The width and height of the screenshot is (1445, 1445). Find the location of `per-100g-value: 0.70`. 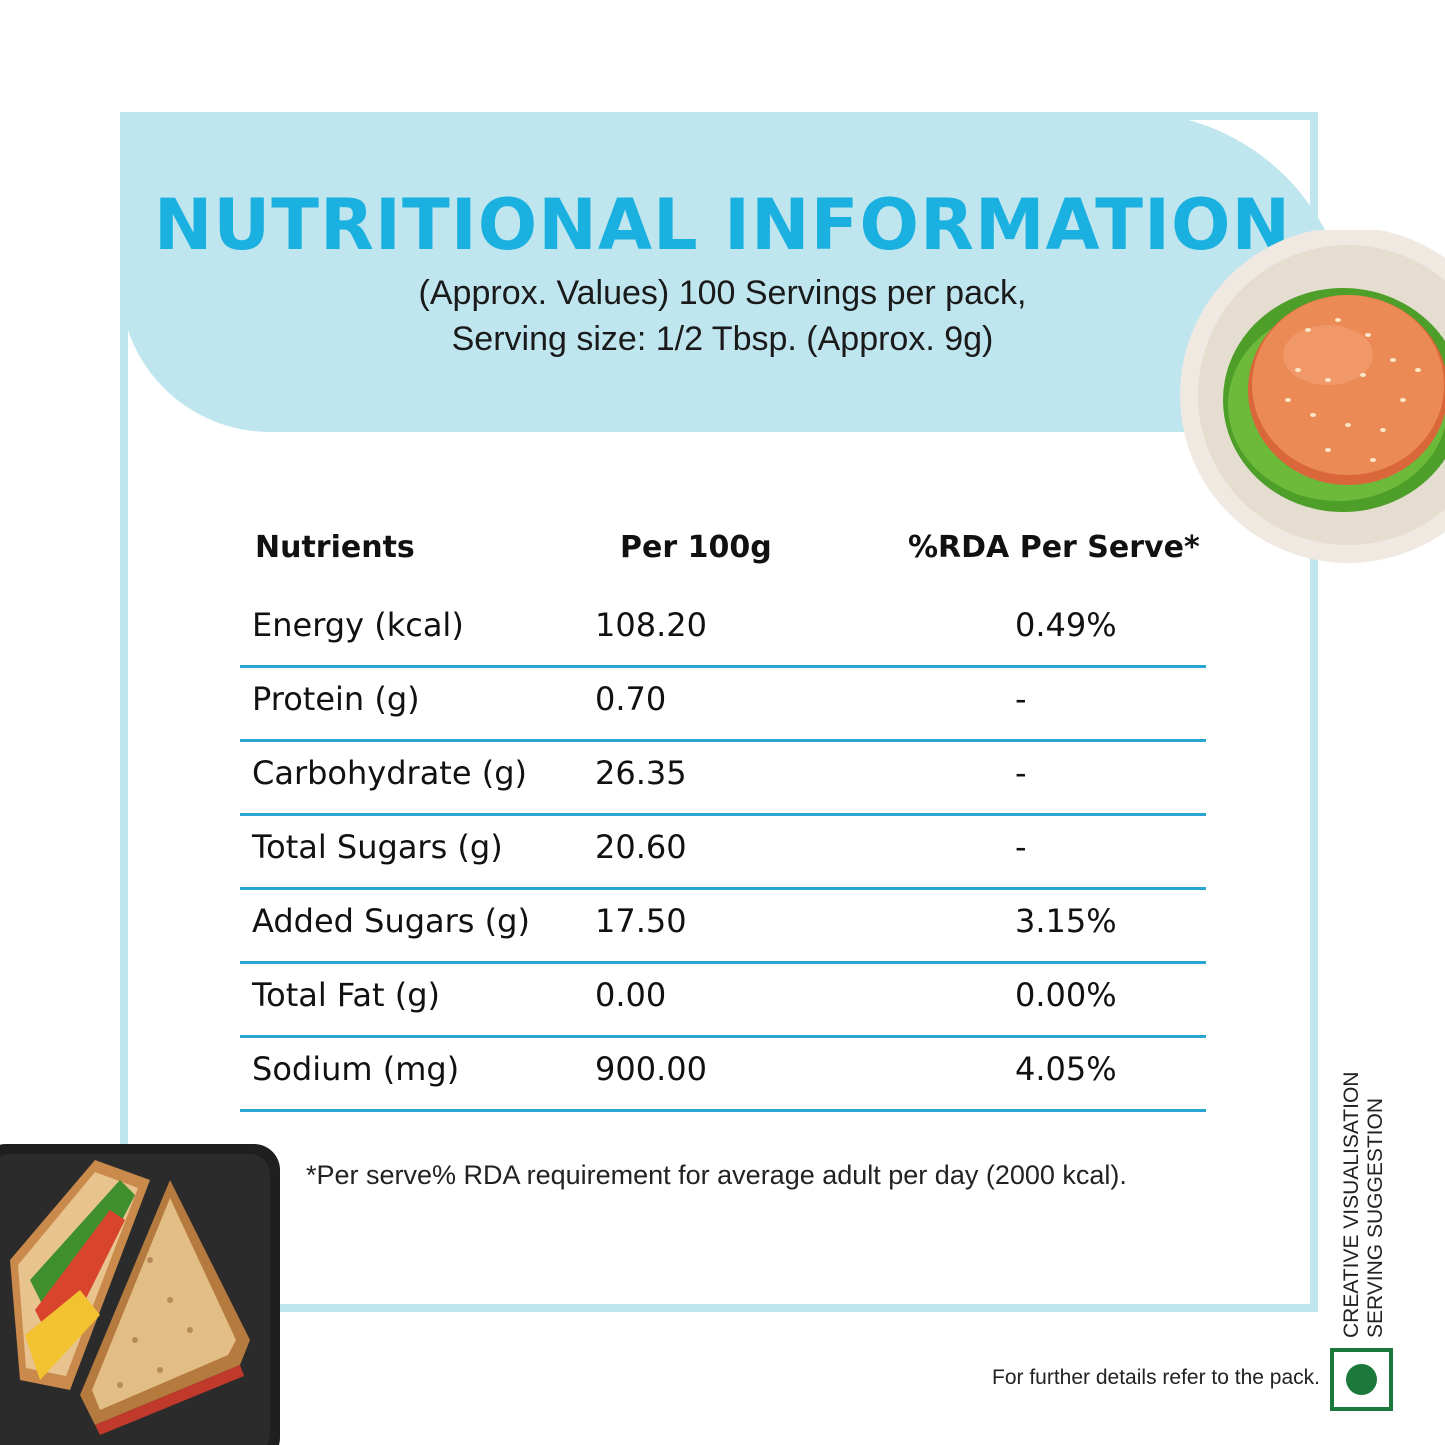

per-100g-value: 0.70 is located at coordinates (631, 699).